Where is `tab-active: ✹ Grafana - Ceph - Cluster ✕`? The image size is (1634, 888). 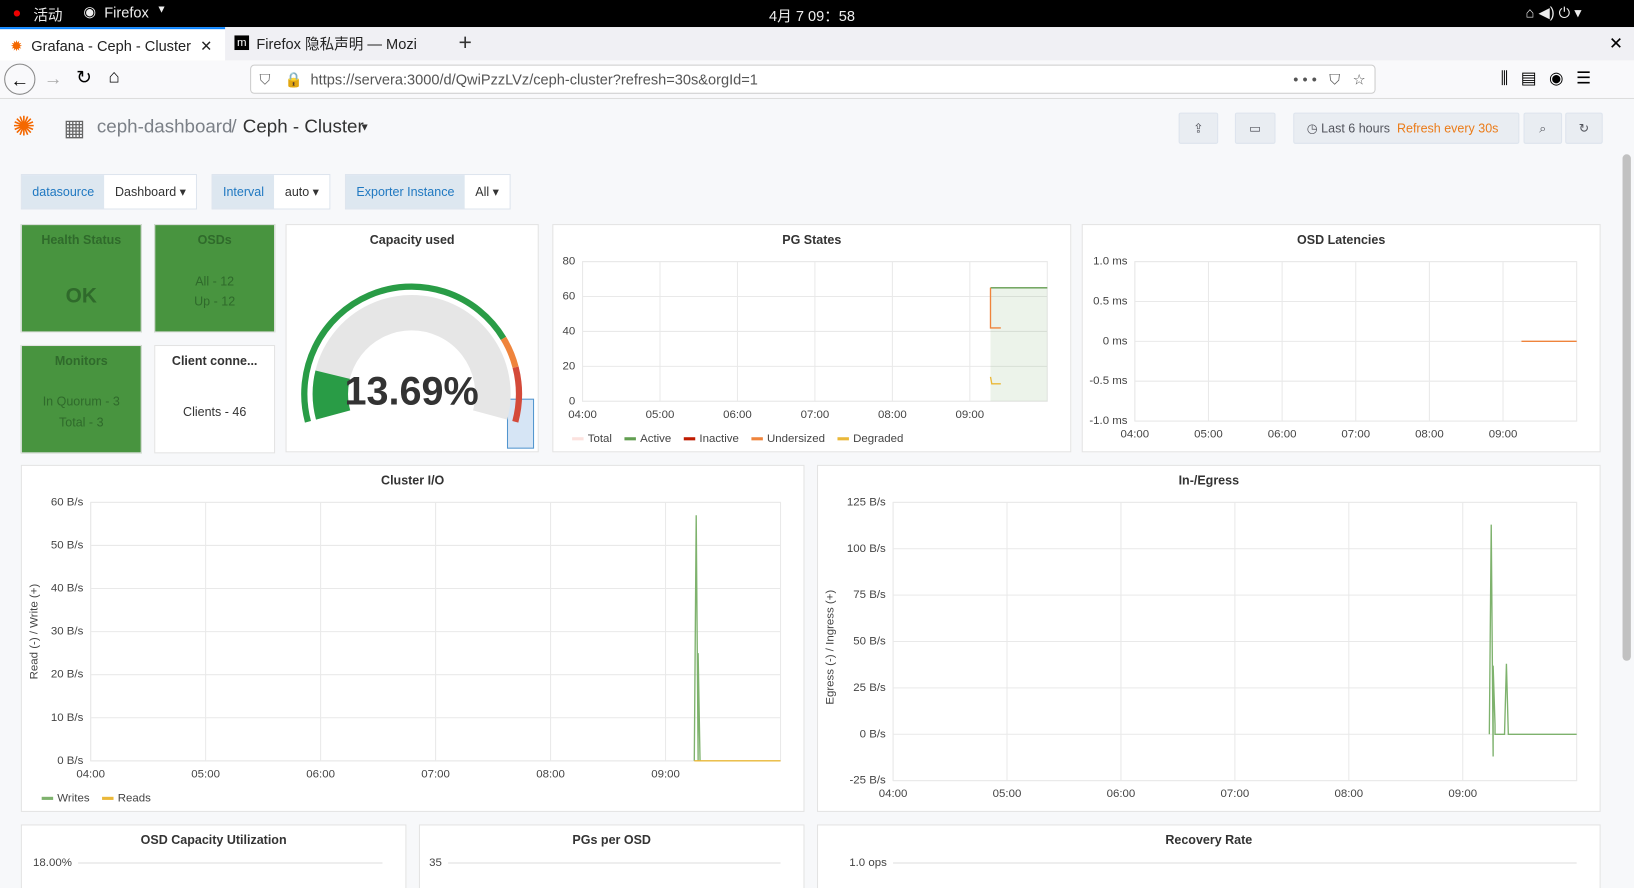 tab-active: ✹ Grafana - Ceph - Cluster ✕ is located at coordinates (113, 44).